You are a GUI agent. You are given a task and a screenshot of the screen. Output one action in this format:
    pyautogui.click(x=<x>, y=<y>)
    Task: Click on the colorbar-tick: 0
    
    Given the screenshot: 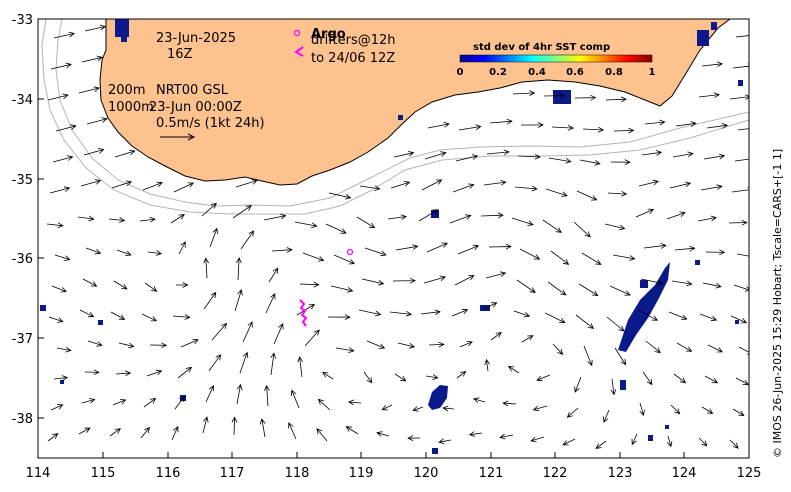 What is the action you would take?
    pyautogui.click(x=460, y=72)
    